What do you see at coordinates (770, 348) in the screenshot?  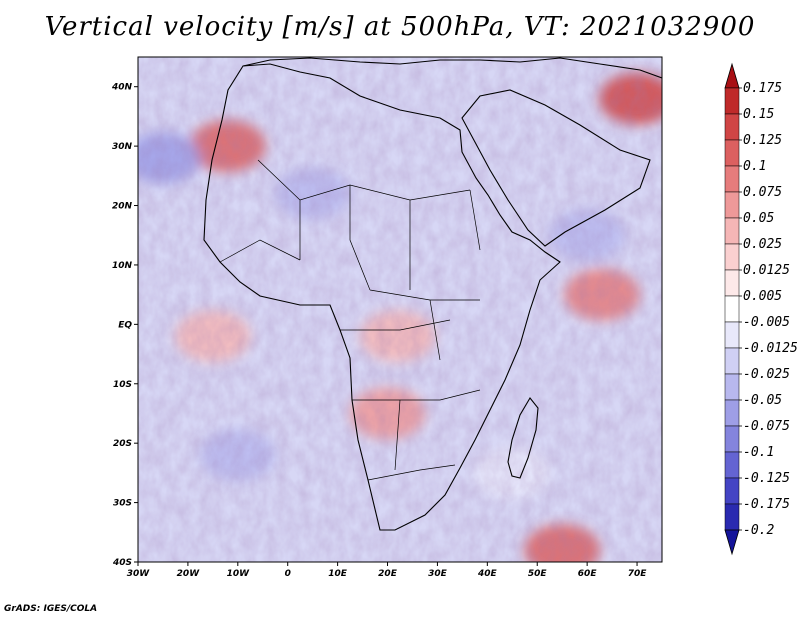 I see `colorbar-label: -0.0125` at bounding box center [770, 348].